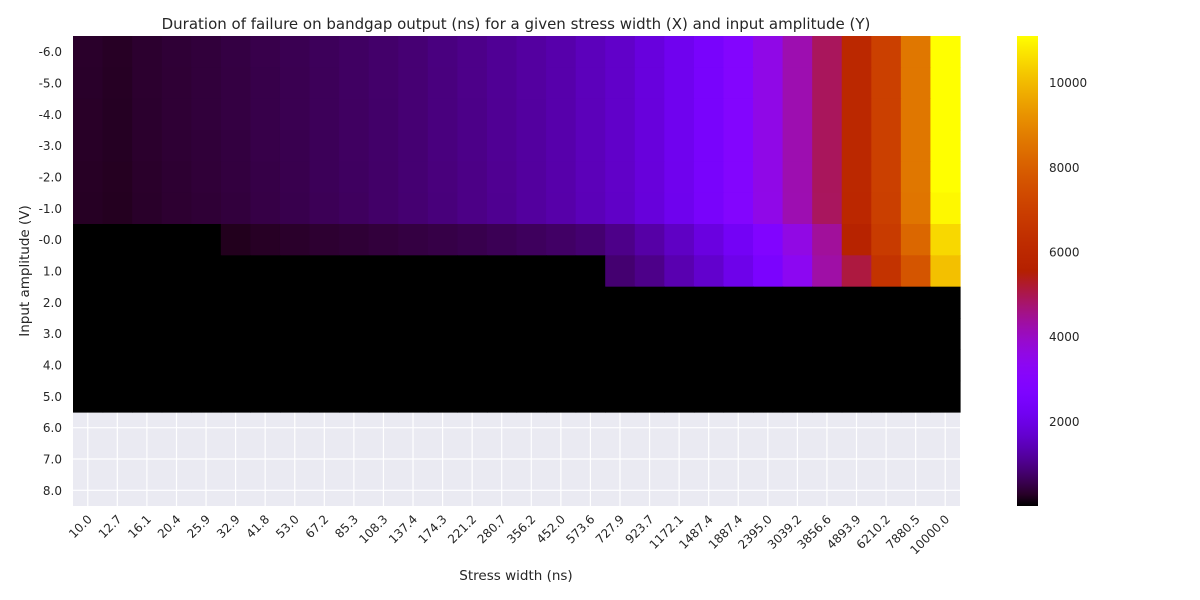  What do you see at coordinates (50, 84) in the screenshot?
I see `y-tick-label: -5.0` at bounding box center [50, 84].